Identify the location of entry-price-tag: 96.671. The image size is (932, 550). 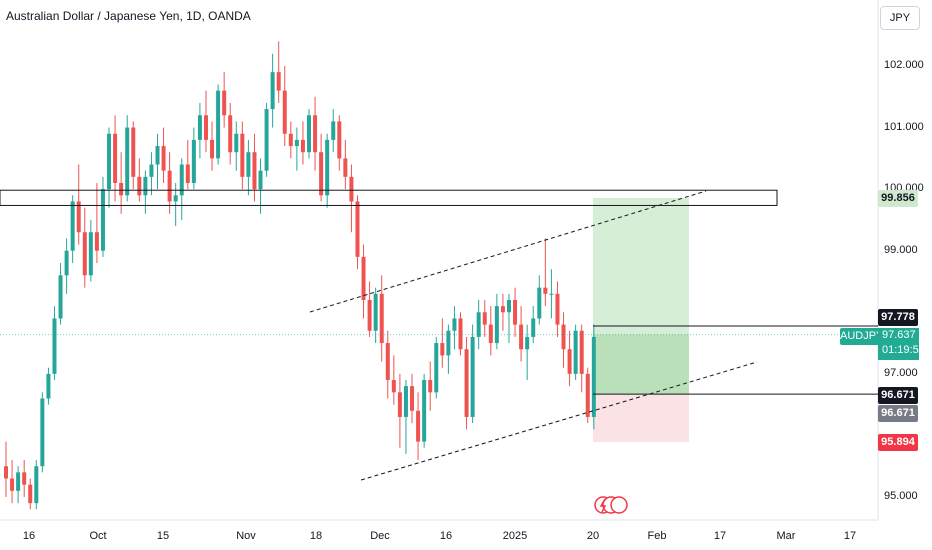
(898, 395).